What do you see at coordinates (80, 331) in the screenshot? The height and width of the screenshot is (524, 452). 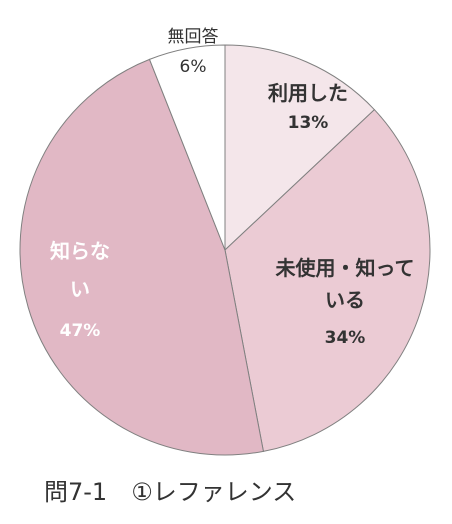 I see `slice-value-label-3: 47%` at bounding box center [80, 331].